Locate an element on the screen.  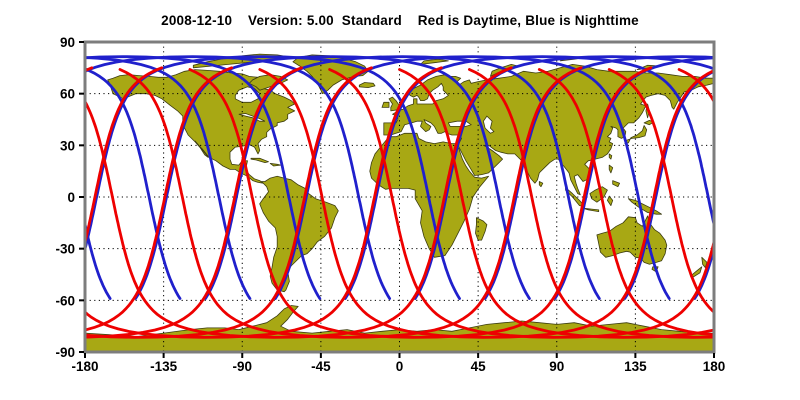
x-tick-label: -180 is located at coordinates (84, 366).